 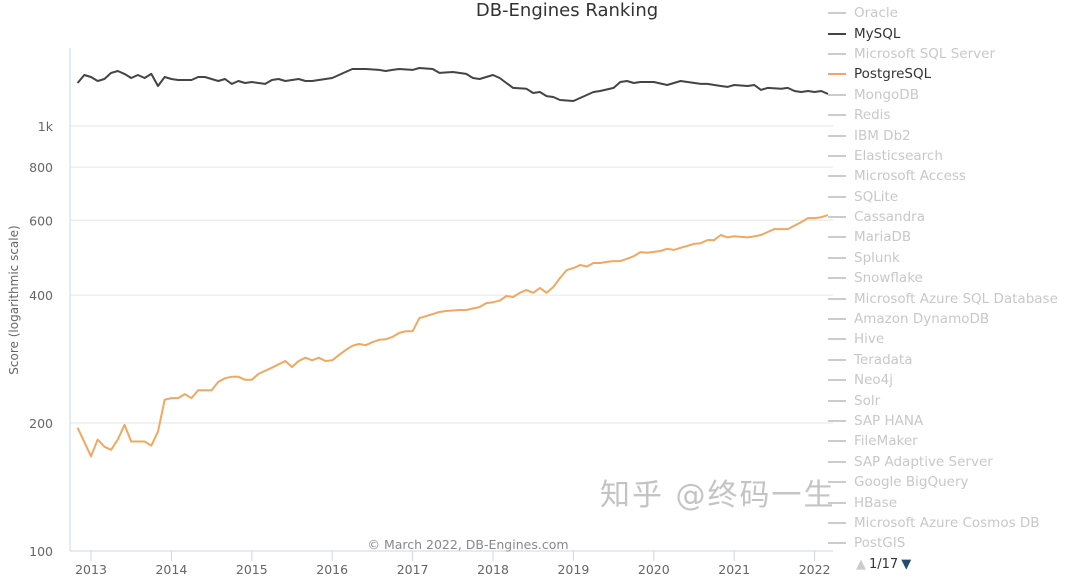 I want to click on legend-label: SAP Adaptive Server, so click(x=923, y=461).